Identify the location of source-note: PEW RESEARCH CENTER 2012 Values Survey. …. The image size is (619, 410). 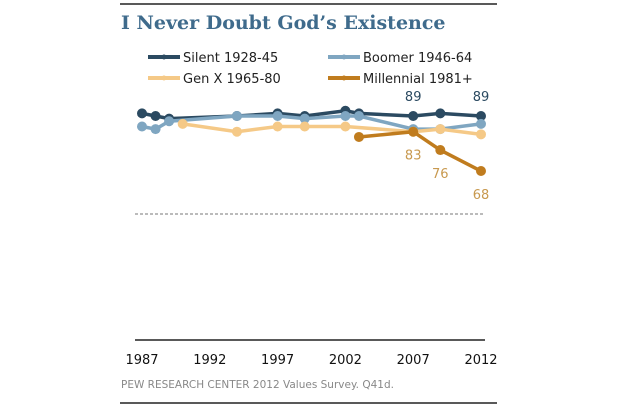
(257, 385).